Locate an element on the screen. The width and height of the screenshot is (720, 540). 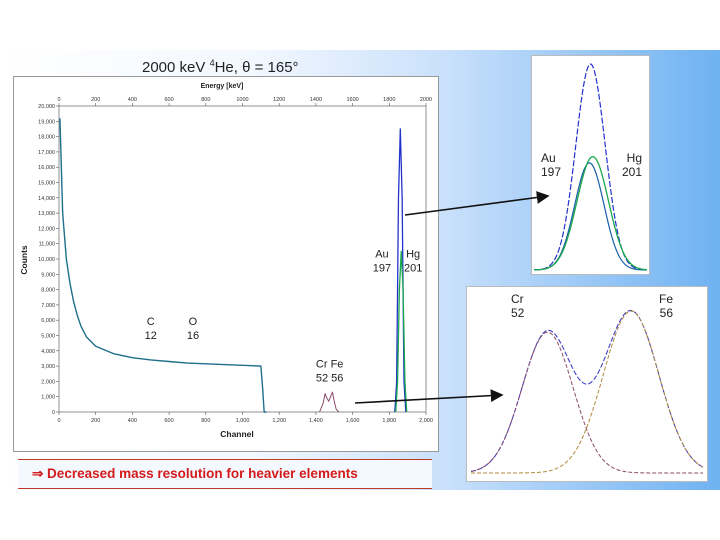
inset-mass-label: 52 is located at coordinates (518, 313).